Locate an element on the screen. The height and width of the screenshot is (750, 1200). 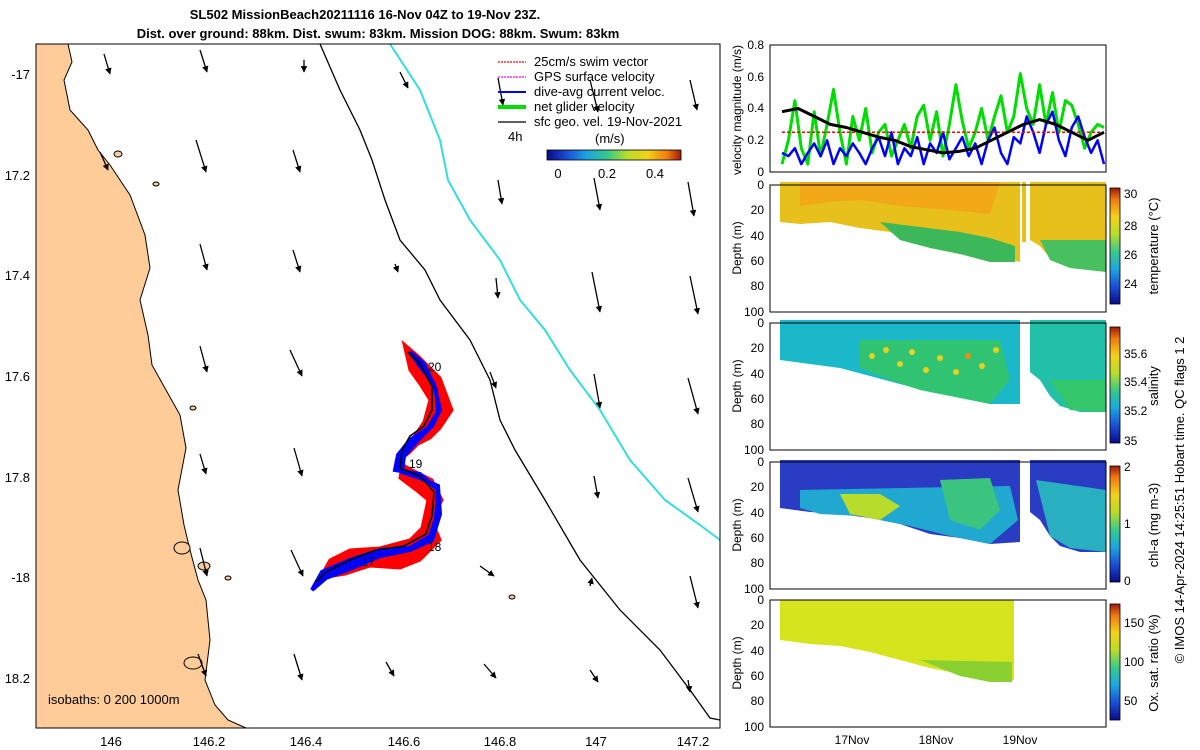
colorbar-tick: 100 is located at coordinates (1134, 662).